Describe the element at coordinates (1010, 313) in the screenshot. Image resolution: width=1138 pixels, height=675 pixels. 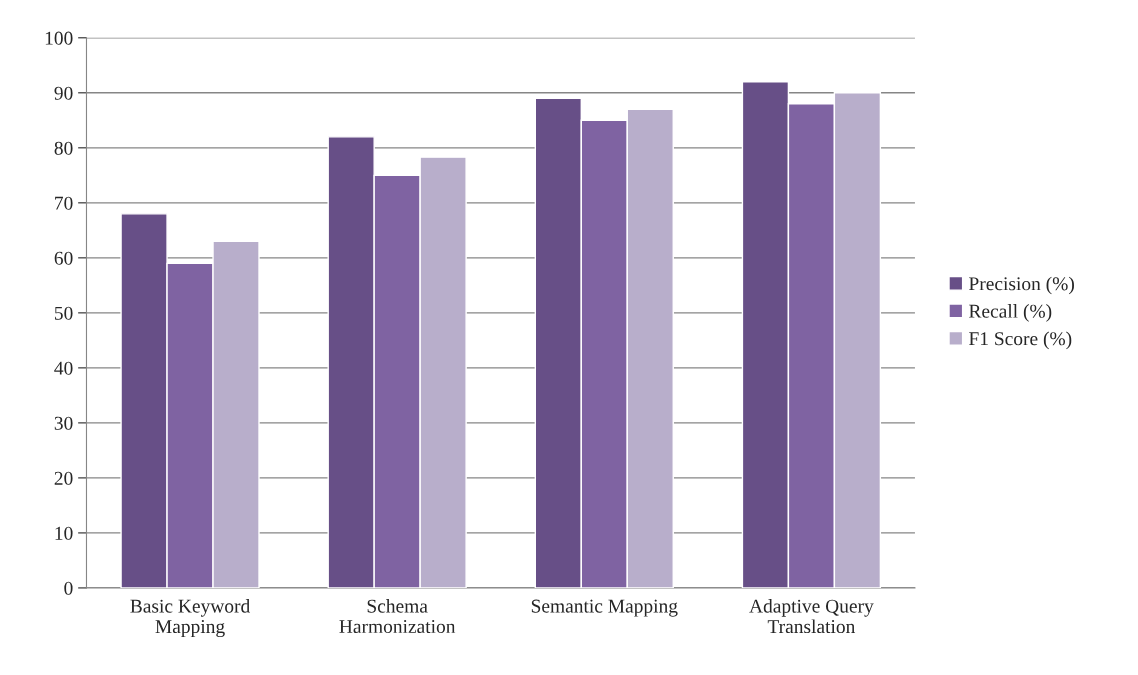
I see `legend-label: Recall (%)` at that location.